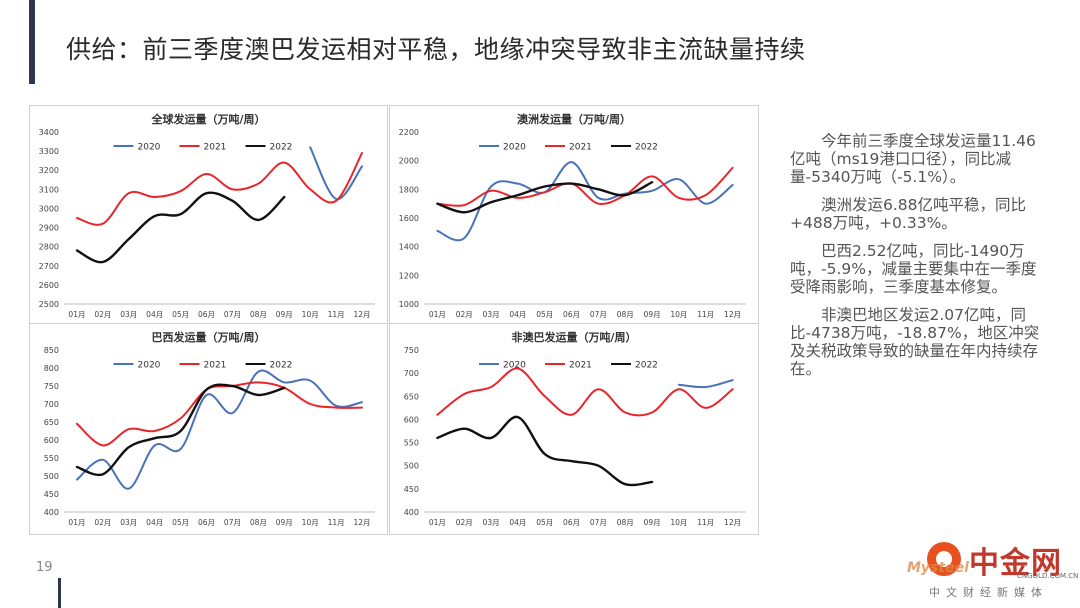  What do you see at coordinates (409, 218) in the screenshot?
I see `y-tick-label: 1600` at bounding box center [409, 218].